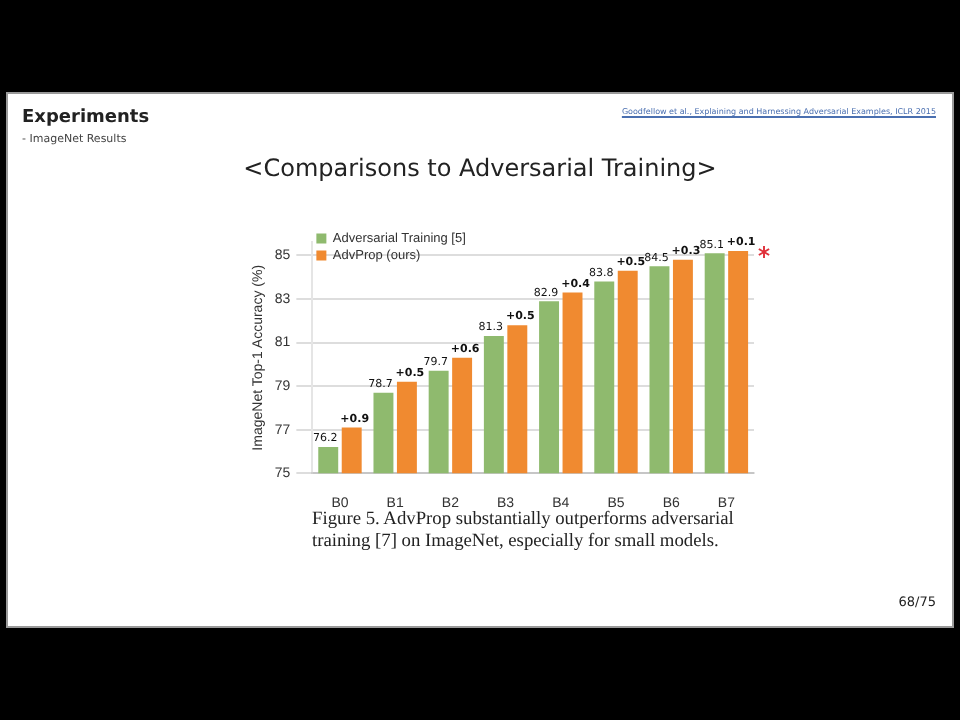 The height and width of the screenshot is (720, 960). Describe the element at coordinates (86, 118) in the screenshot. I see `text: Experiments` at that location.